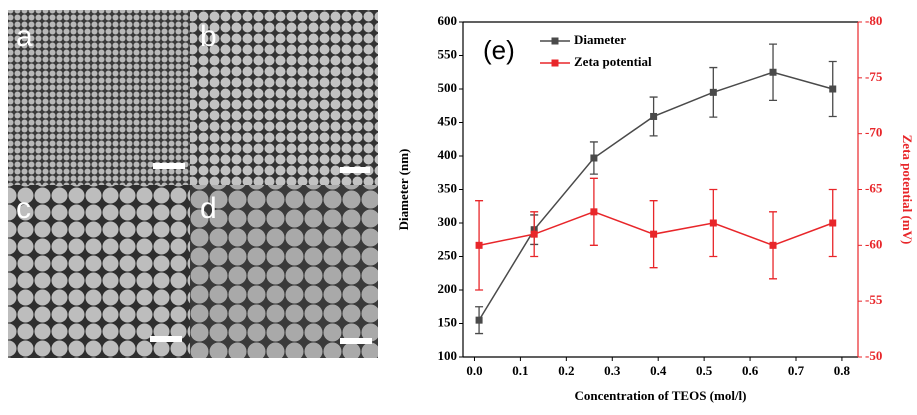  What do you see at coordinates (403, 190) in the screenshot?
I see `y-axis-title: Diameter (nm)` at bounding box center [403, 190].